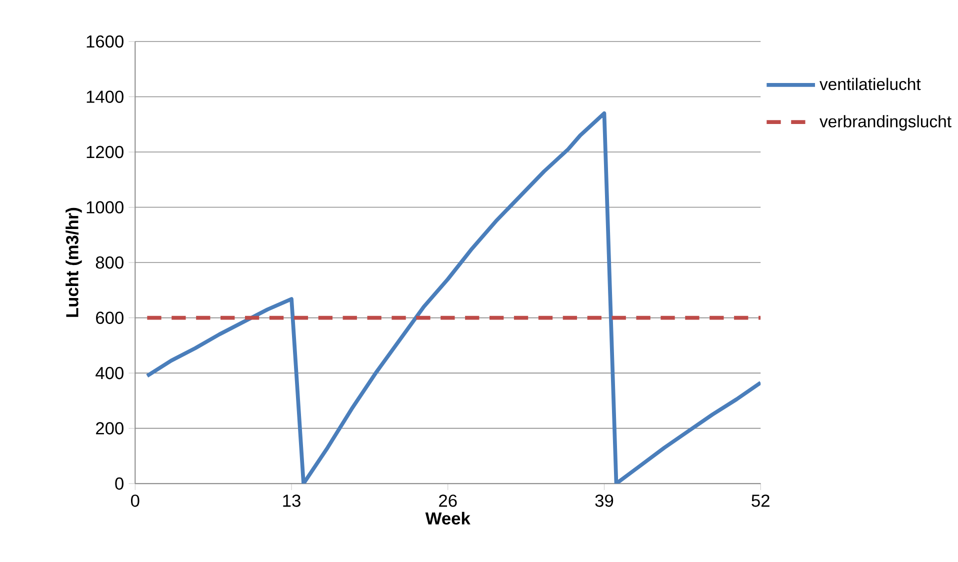  What do you see at coordinates (291, 500) in the screenshot?
I see `x-tick-label: 13` at bounding box center [291, 500].